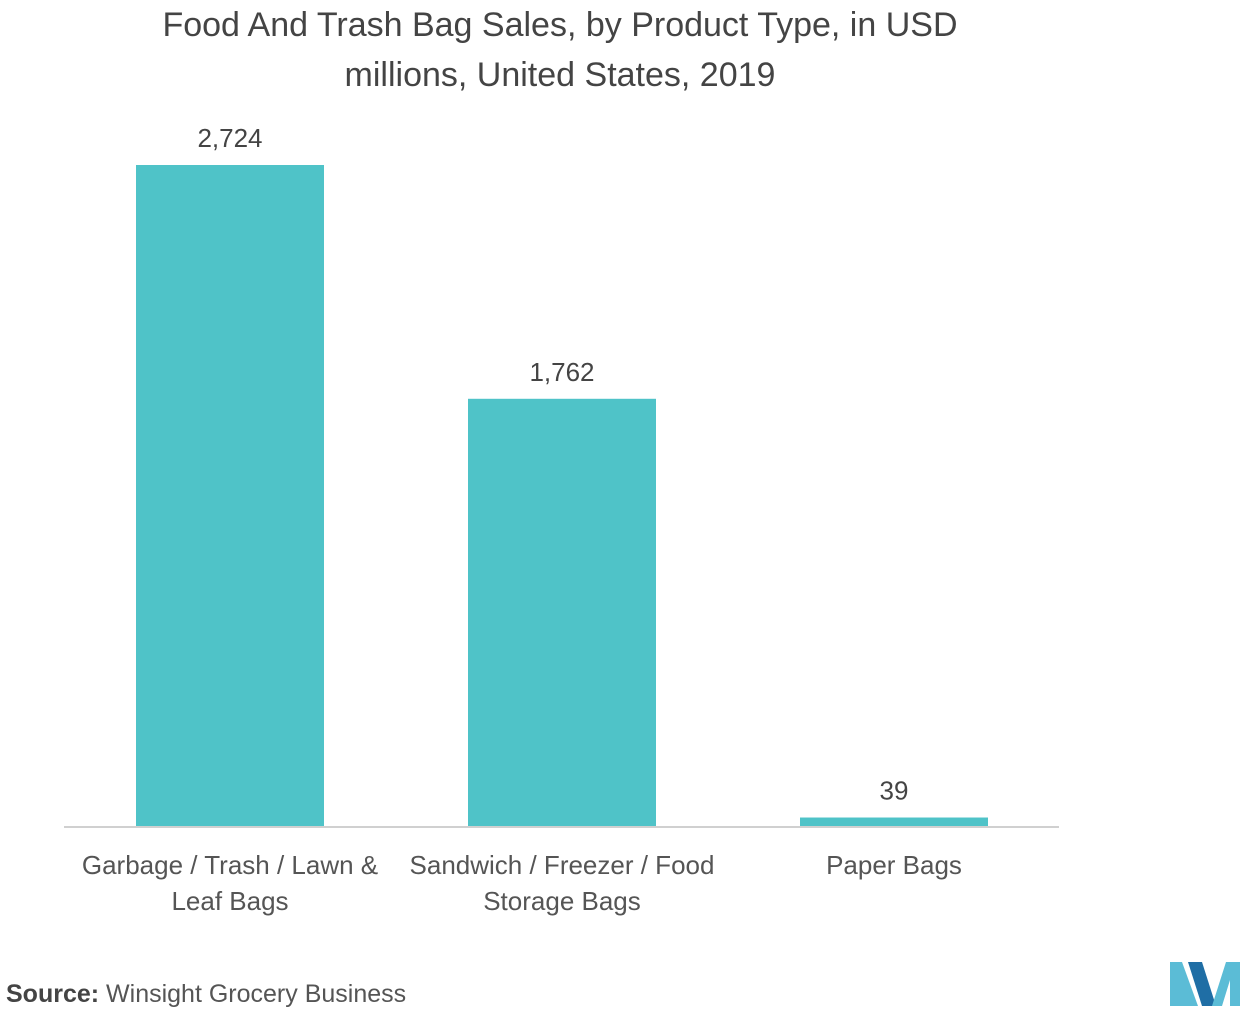  What do you see at coordinates (256, 994) in the screenshot?
I see `source-text: Winsight Grocery Business` at bounding box center [256, 994].